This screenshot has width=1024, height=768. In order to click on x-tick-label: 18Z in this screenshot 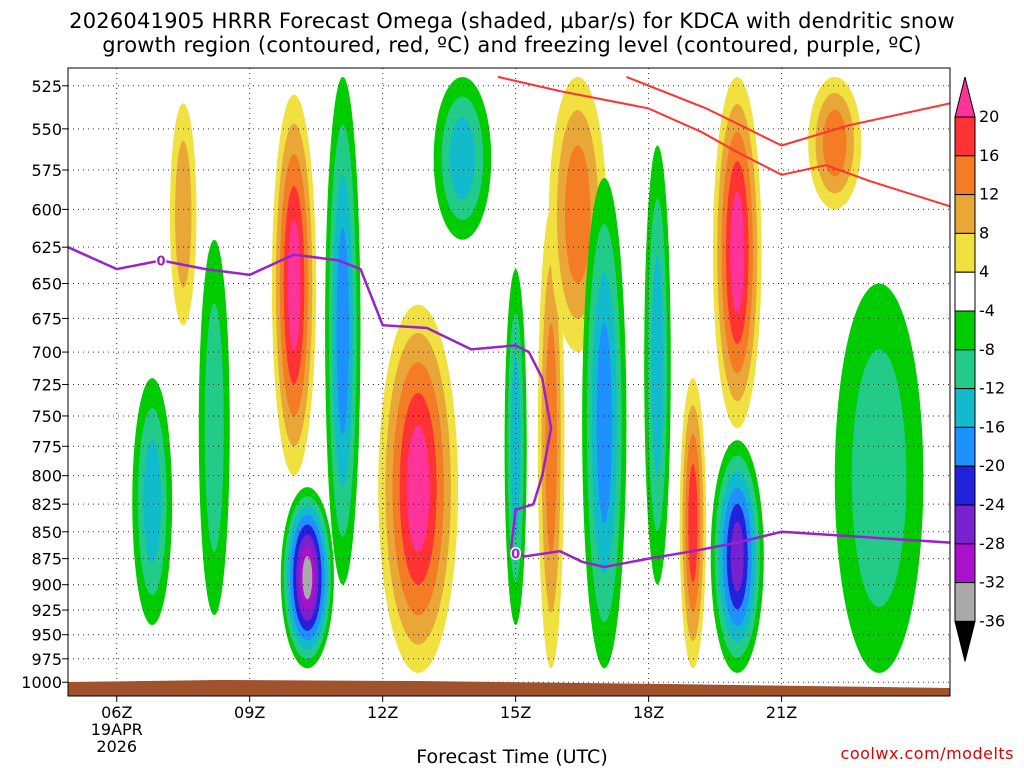, I will do `click(648, 712)`.